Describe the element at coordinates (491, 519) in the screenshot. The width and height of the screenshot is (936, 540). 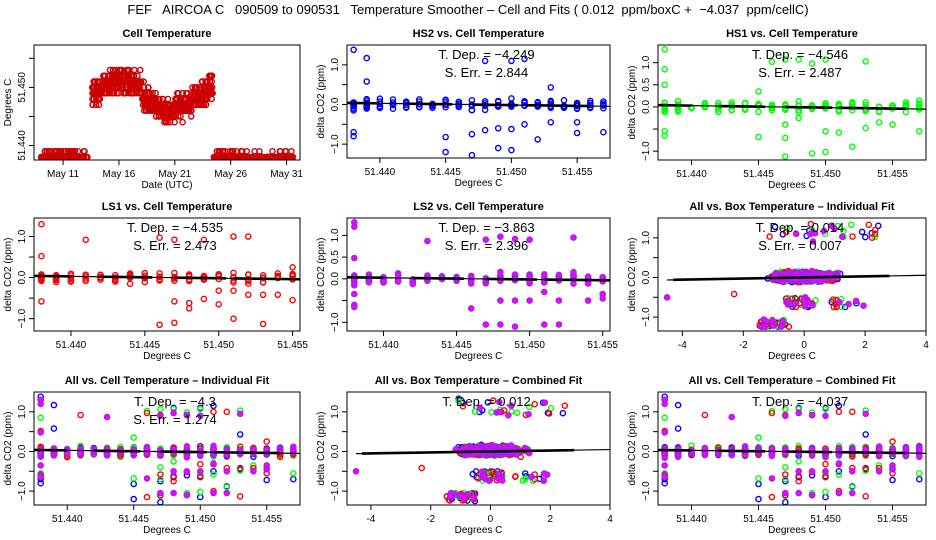
I see `x-tick-label: 0` at that location.